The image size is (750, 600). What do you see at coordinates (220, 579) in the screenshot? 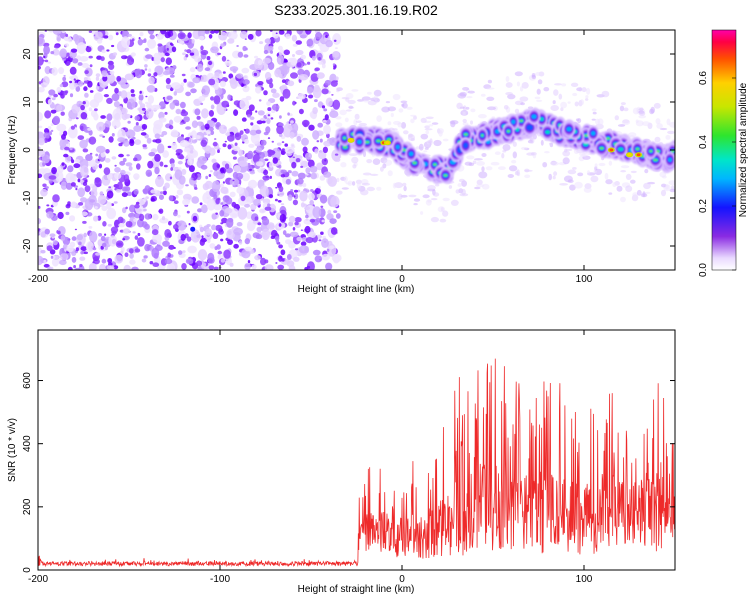
I see `snr-x-tick-label: -100` at bounding box center [220, 579].